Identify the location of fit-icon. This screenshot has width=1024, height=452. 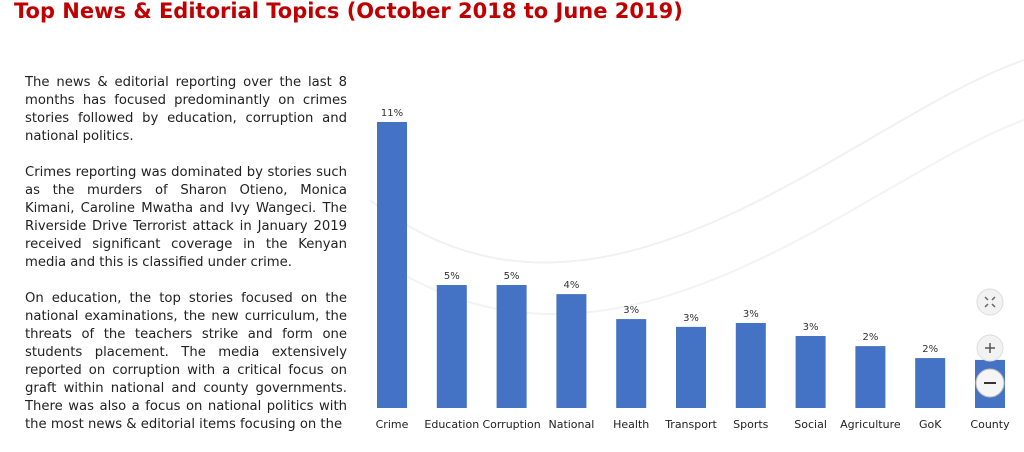
(990, 302).